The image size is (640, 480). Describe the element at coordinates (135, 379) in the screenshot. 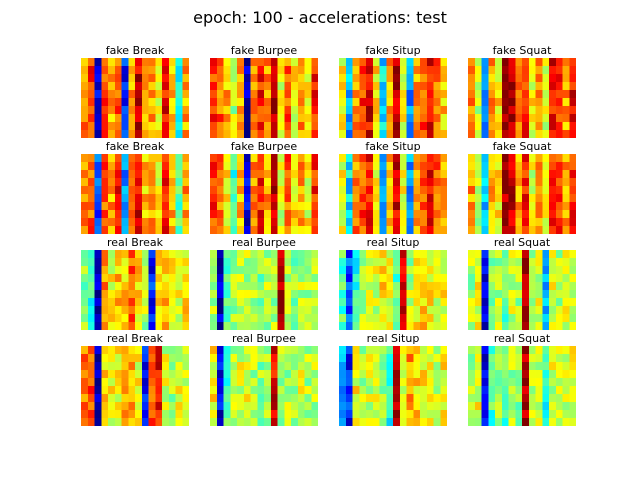

I see `heatmap-panel: real Break` at that location.